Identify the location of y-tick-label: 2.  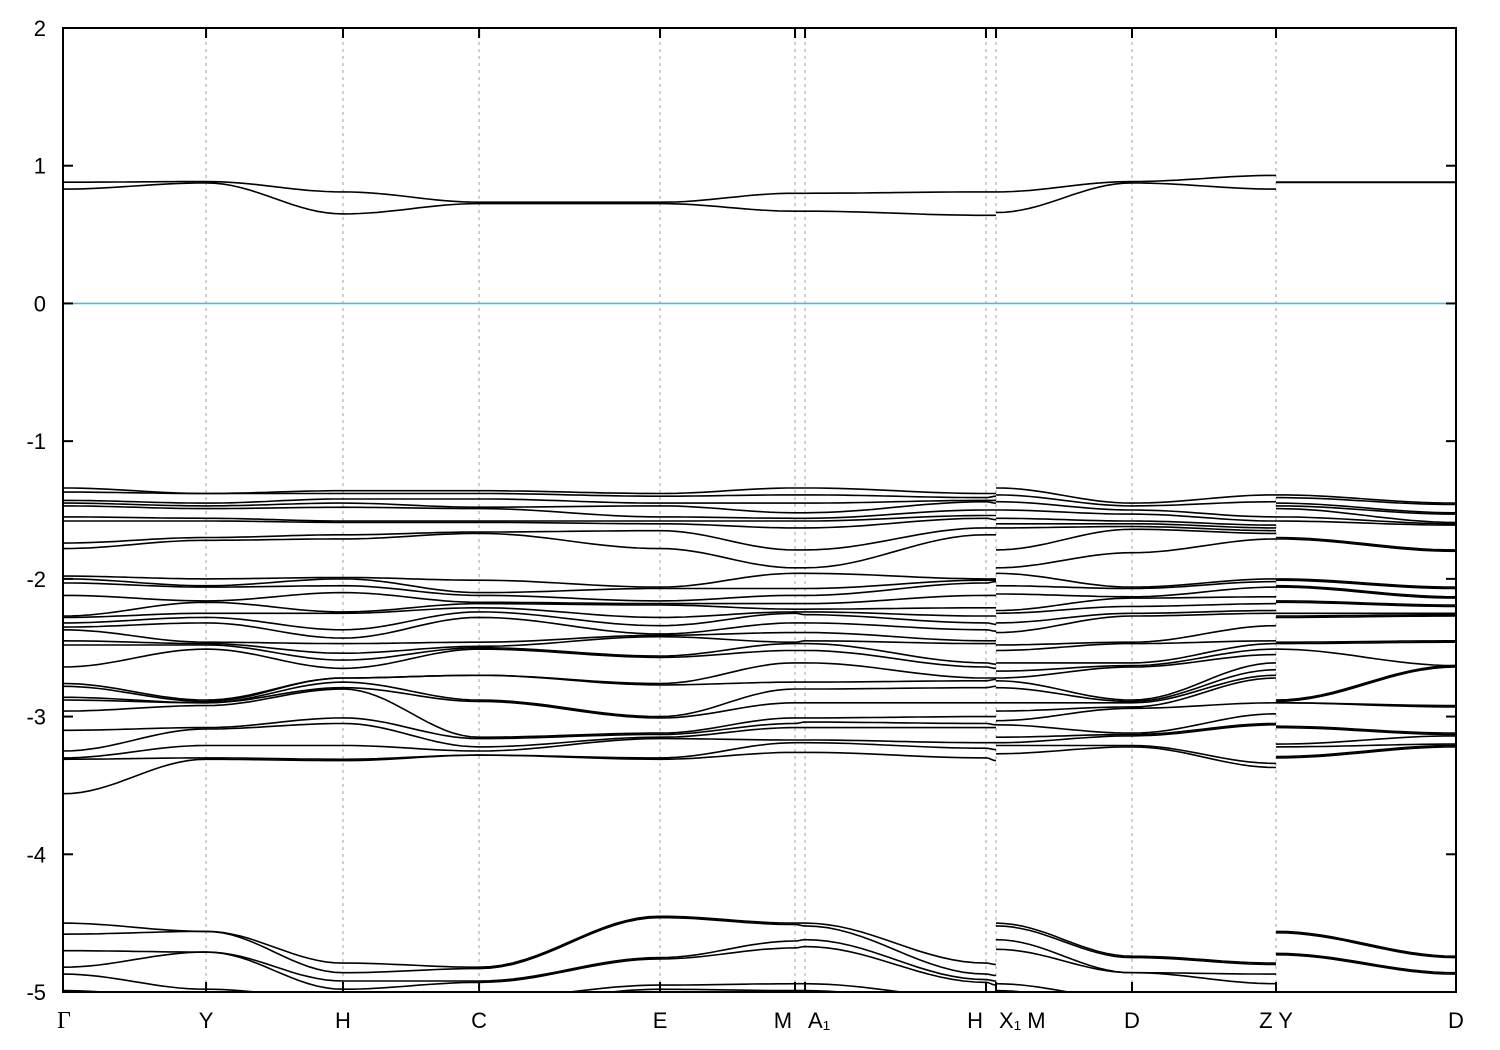
(40, 28).